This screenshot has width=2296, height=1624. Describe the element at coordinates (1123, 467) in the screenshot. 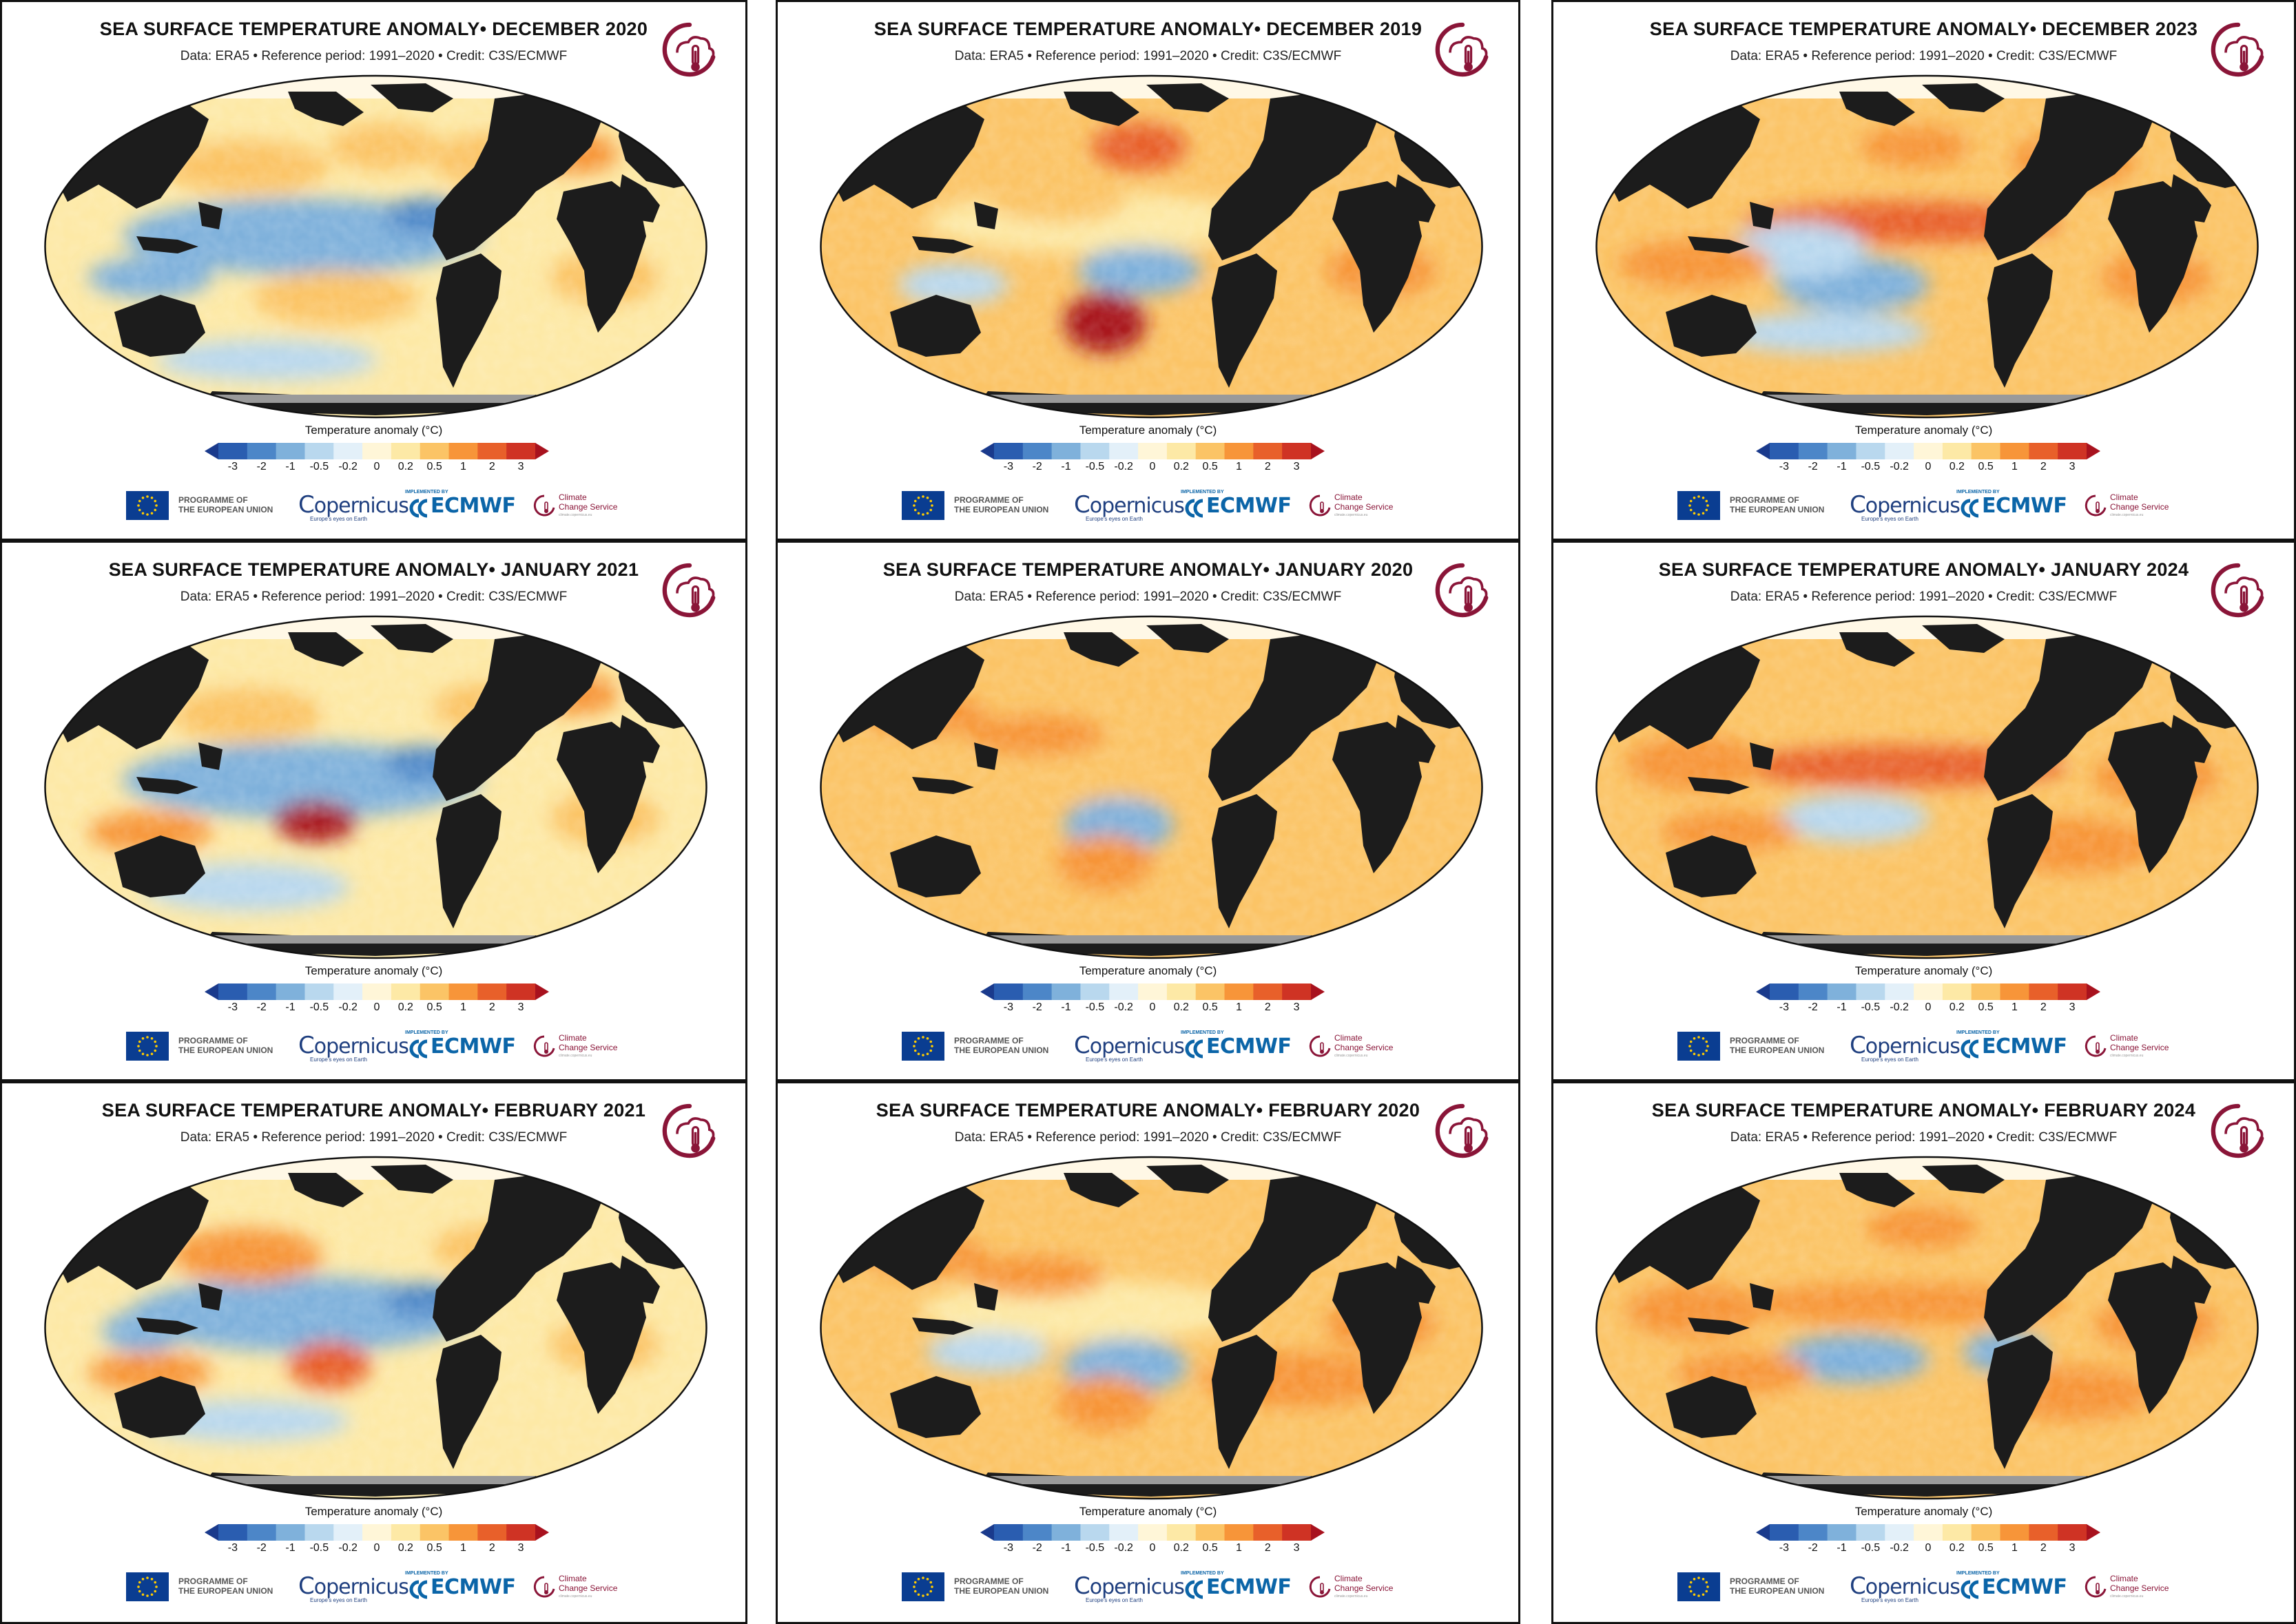

I see `colorbar-tick-label: -0.2` at that location.